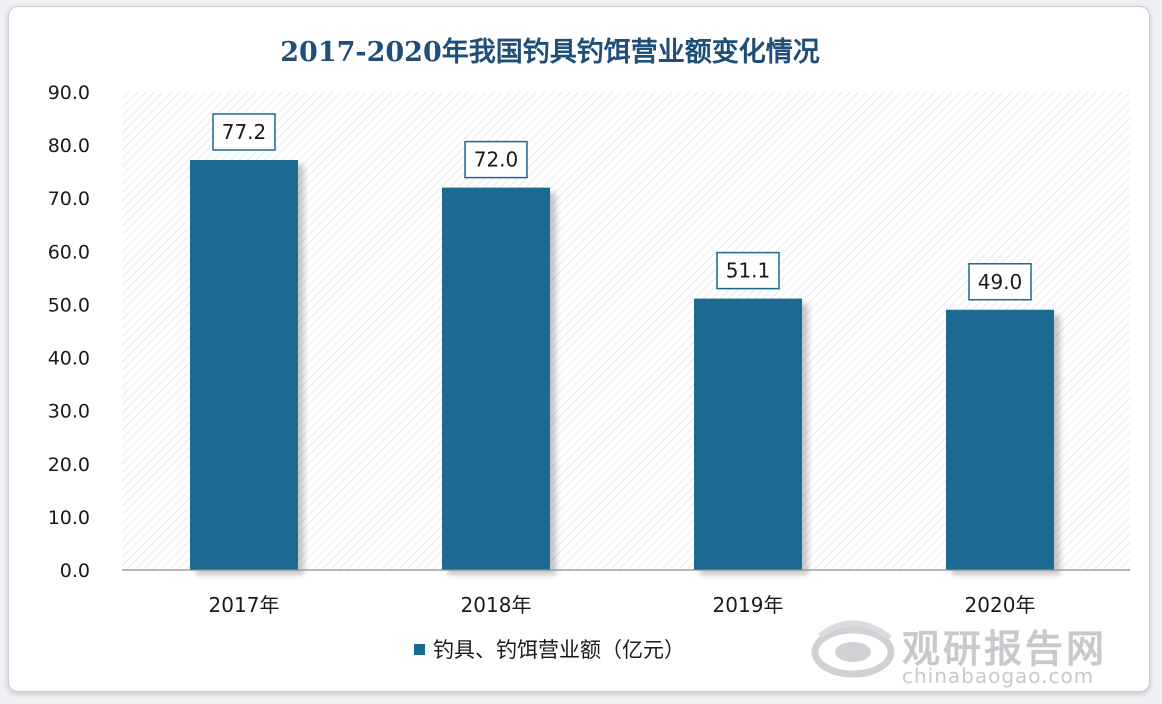  Describe the element at coordinates (1005, 649) in the screenshot. I see `watermark-brand-cn: 观研报告网` at that location.